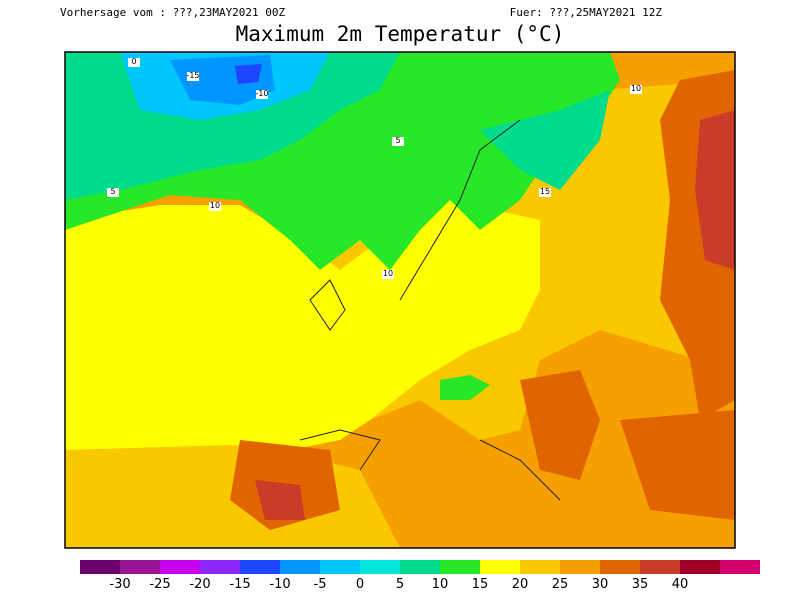 The width and height of the screenshot is (800, 600). What do you see at coordinates (420, 576) in the screenshot?
I see `colorbar: -30 -25 -20 -15 -10 -5 0 5 10 15 20 25 30 35 40` at bounding box center [420, 576].